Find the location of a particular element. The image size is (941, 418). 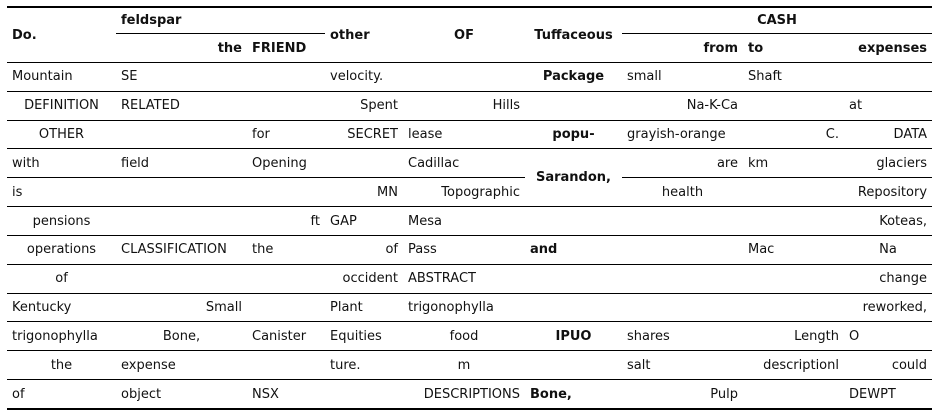

table-cell: CLASSIFICATION is located at coordinates (181, 249).